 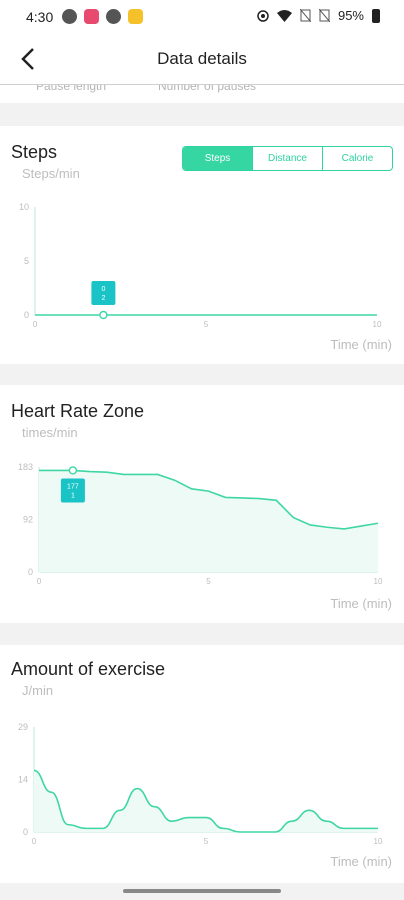 I want to click on wifi-icon, so click(x=284, y=15).